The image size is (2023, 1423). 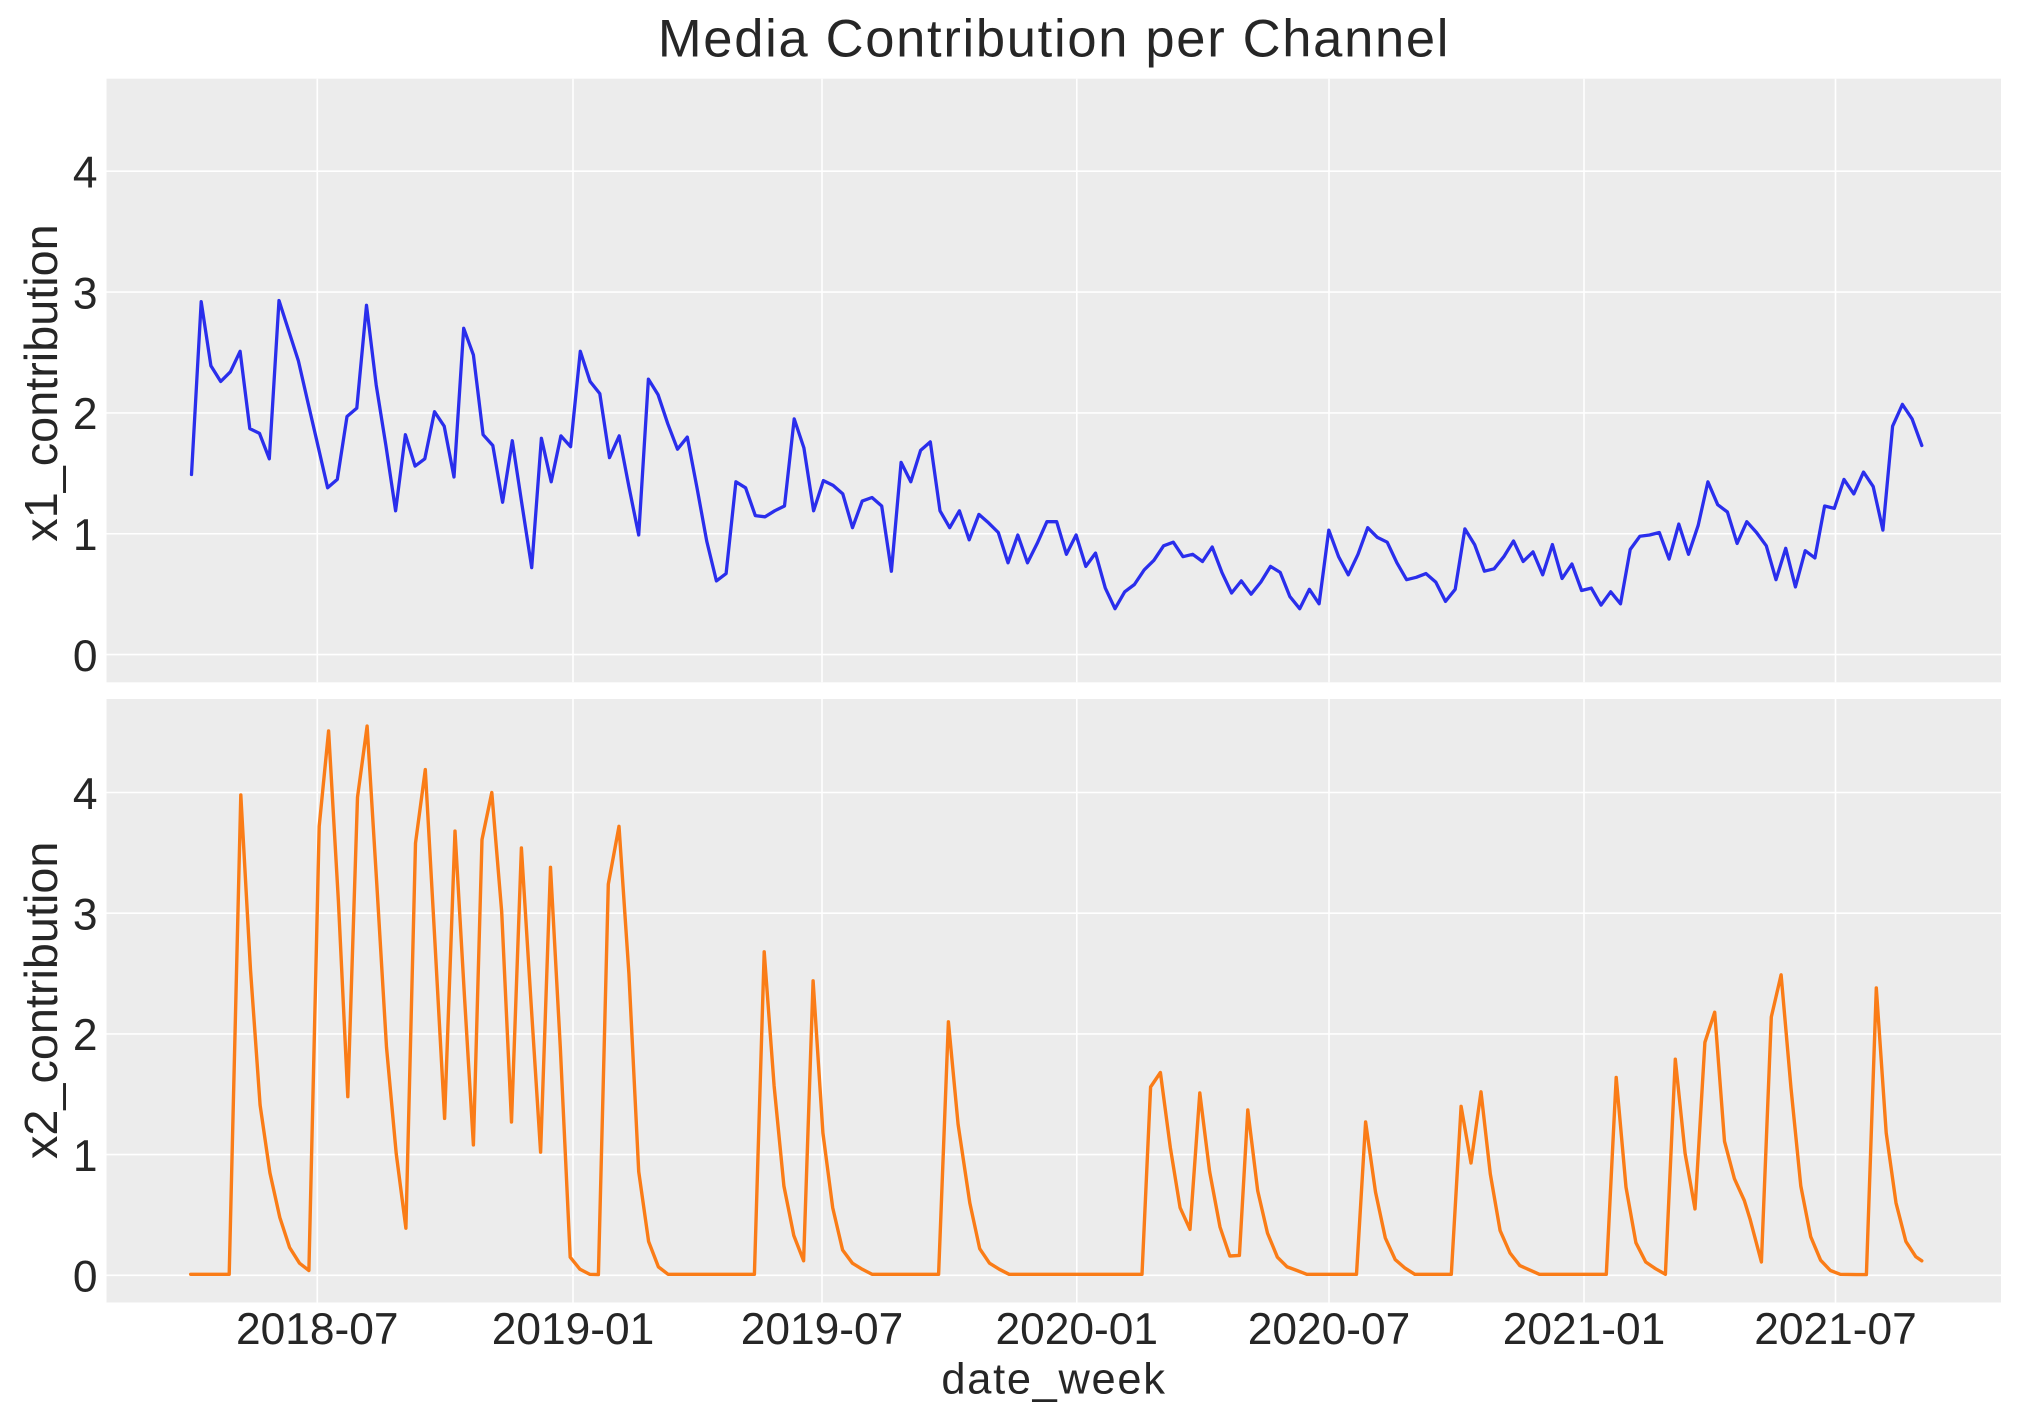 What do you see at coordinates (1077, 1329) in the screenshot?
I see `svg-text: 2020-01` at bounding box center [1077, 1329].